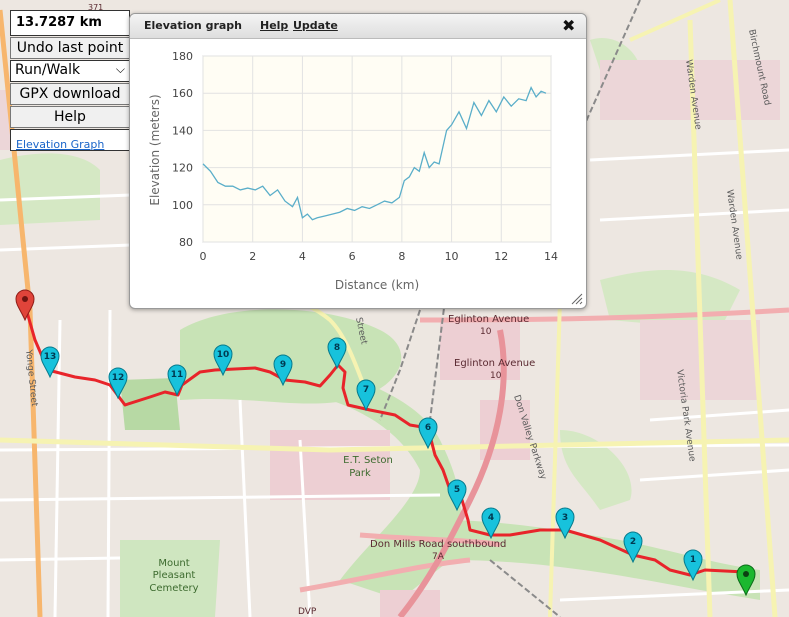 The height and width of the screenshot is (617, 789). What do you see at coordinates (70, 94) in the screenshot?
I see `gpx-download-button: GPX download` at bounding box center [70, 94].